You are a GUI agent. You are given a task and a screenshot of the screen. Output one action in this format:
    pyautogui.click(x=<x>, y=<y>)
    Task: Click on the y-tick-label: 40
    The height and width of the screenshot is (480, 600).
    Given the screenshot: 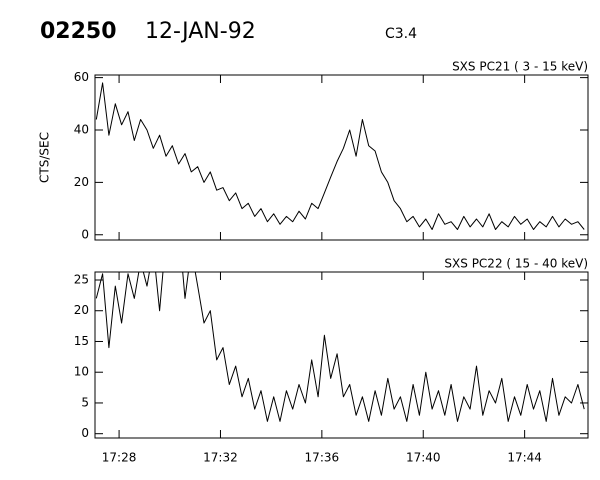 What is the action you would take?
    pyautogui.click(x=81, y=130)
    